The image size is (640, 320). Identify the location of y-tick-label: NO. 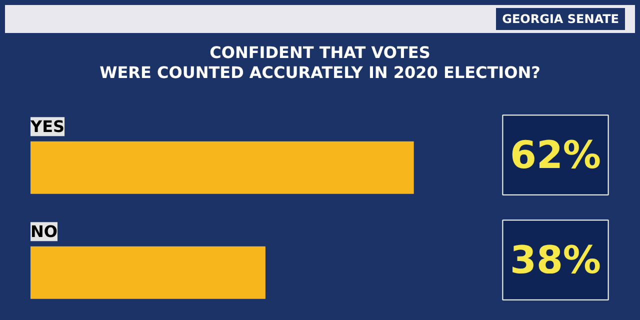
(44, 232).